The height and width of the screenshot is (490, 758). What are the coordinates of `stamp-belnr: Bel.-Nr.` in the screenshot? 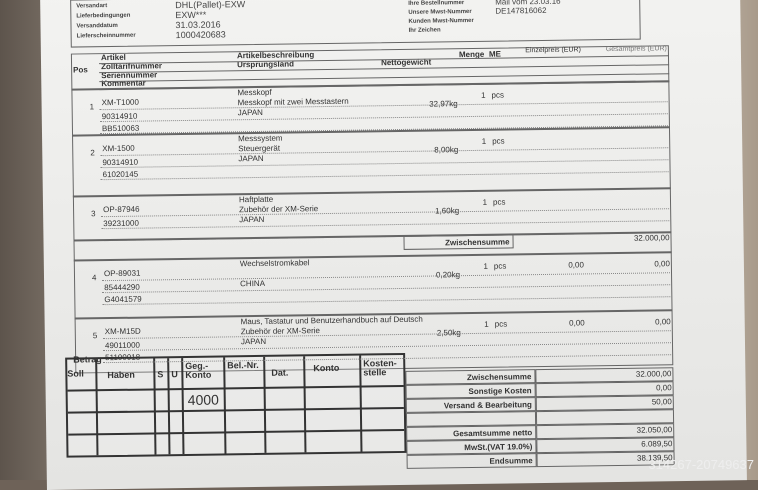 It's located at (243, 365).